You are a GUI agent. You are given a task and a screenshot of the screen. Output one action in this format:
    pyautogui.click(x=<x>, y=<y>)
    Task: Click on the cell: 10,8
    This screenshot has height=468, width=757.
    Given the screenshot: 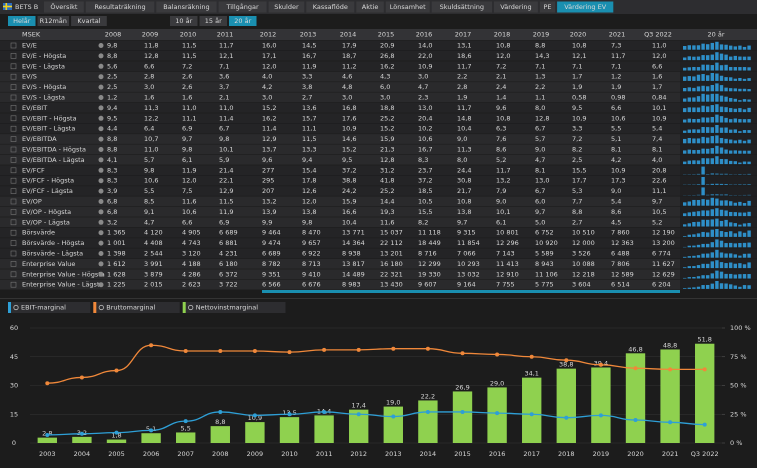 What is the action you would take?
    pyautogui.click(x=464, y=202)
    